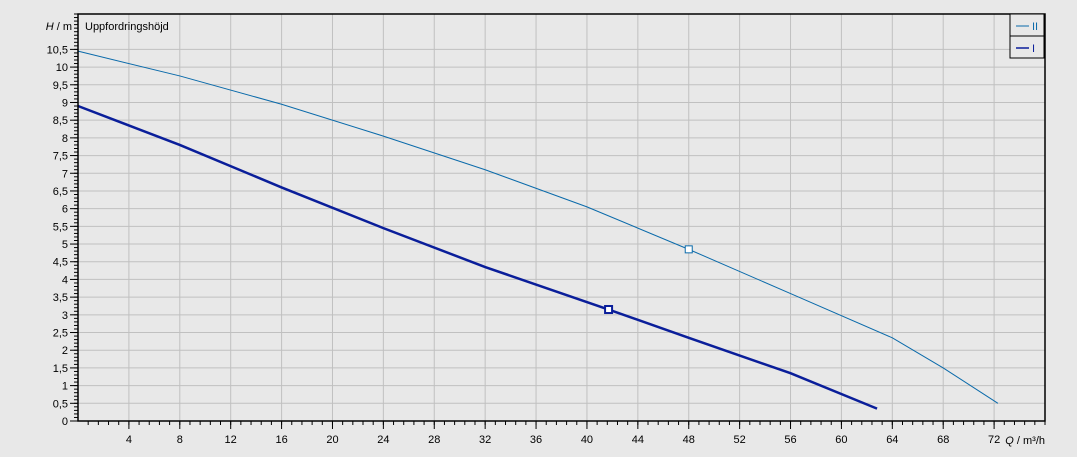  I want to click on y-tick-label: 8,5, so click(60, 121).